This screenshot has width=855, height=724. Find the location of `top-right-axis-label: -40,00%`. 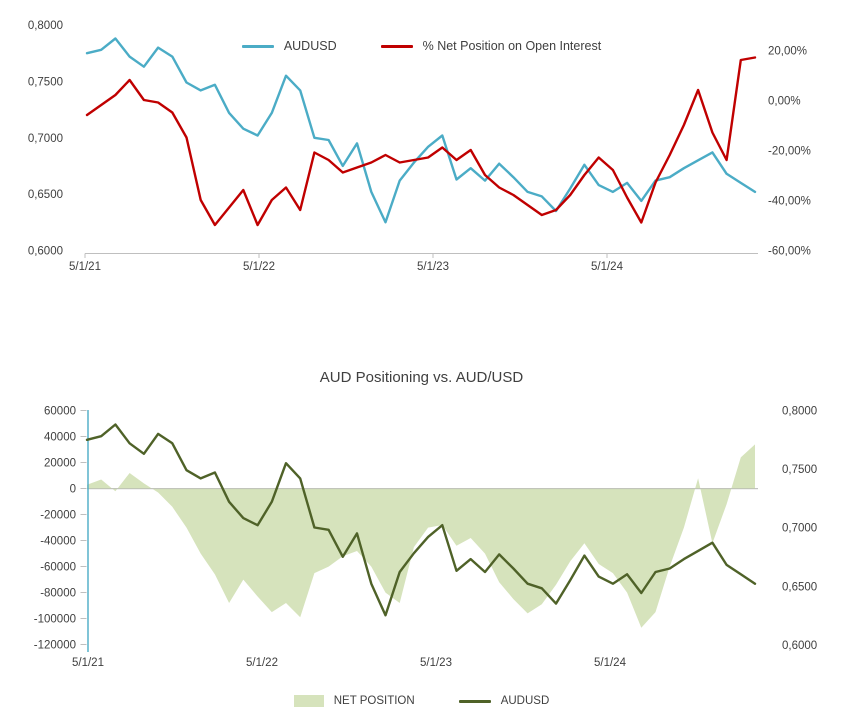

top-right-axis-label: -40,00% is located at coordinates (789, 202).